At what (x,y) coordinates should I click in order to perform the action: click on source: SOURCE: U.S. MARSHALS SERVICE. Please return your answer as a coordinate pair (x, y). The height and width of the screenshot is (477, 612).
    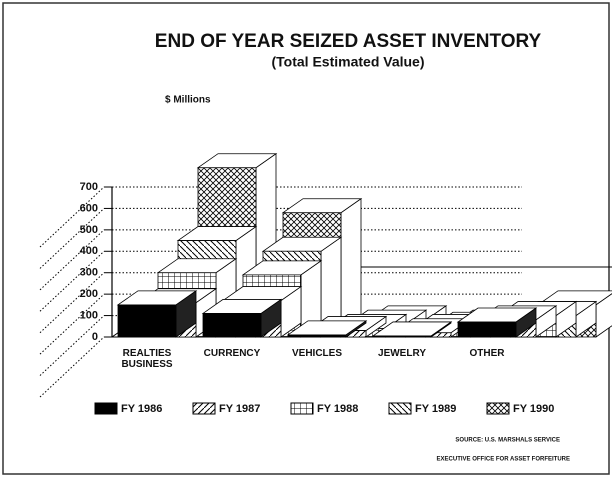
    Looking at the image, I should click on (507, 441).